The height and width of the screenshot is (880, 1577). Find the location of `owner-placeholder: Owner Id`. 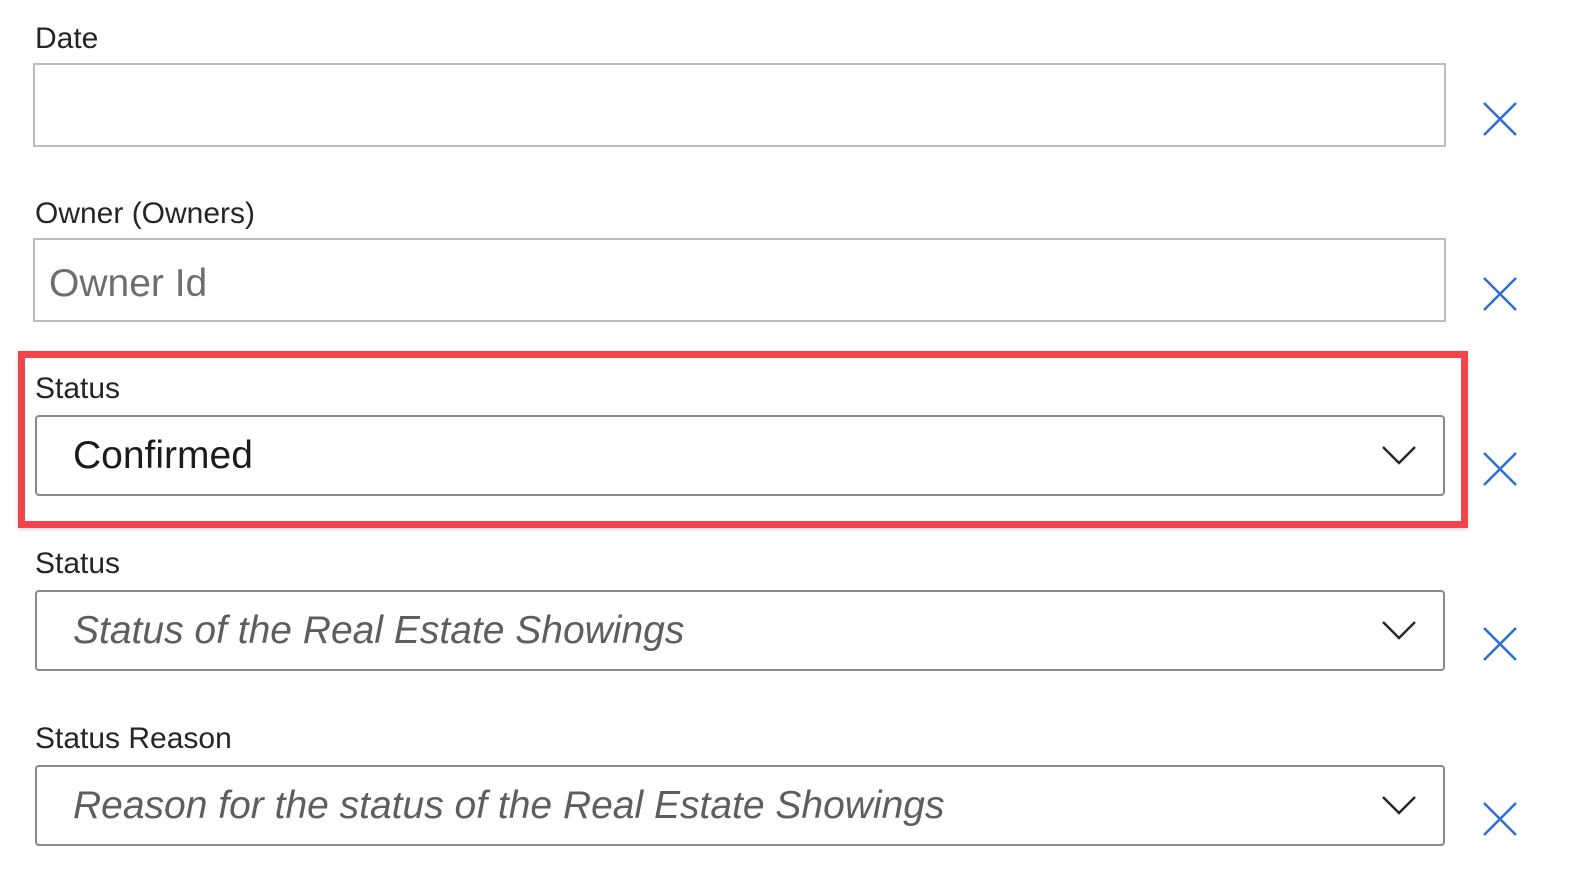

owner-placeholder: Owner Id is located at coordinates (128, 283).